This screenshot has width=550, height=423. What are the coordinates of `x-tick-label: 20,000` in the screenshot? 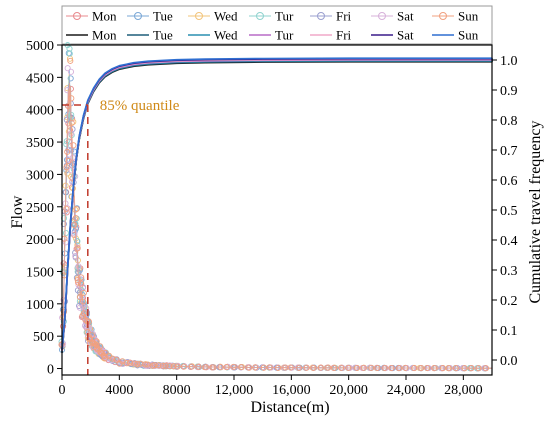 It's located at (348, 390).